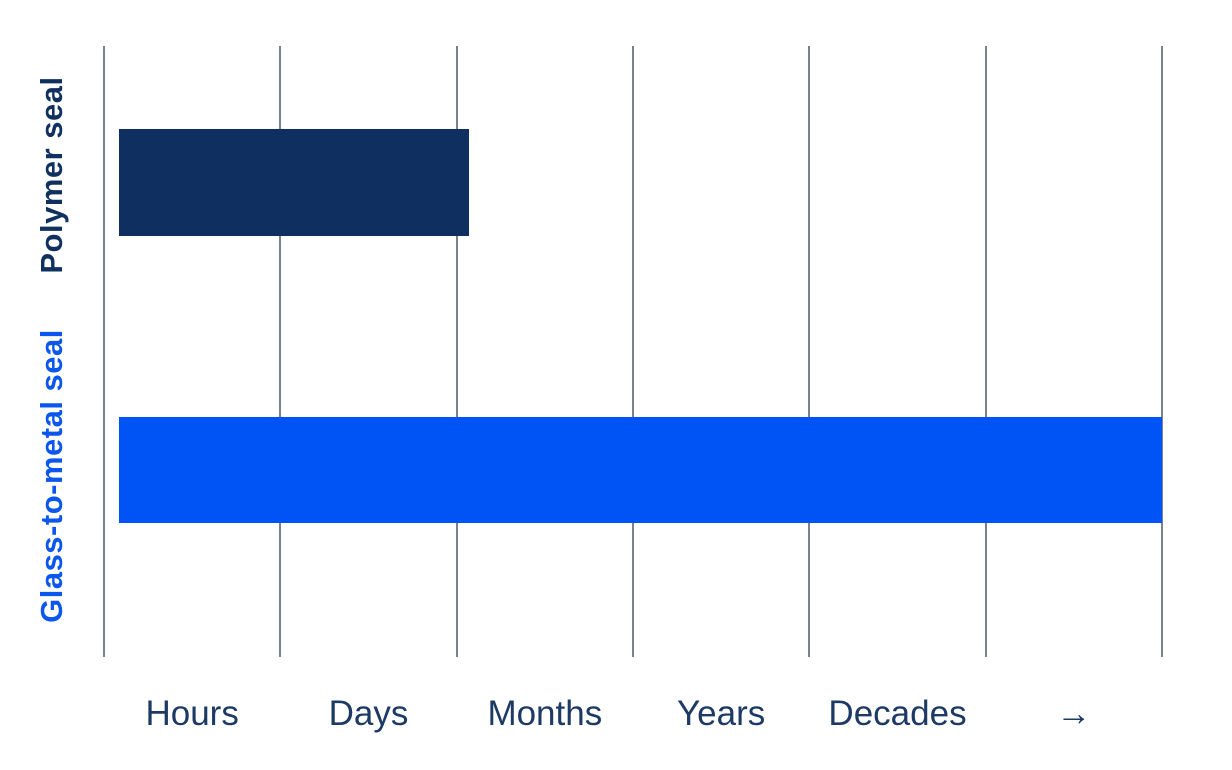 This screenshot has height=770, width=1232. What do you see at coordinates (633, 720) in the screenshot?
I see `x-axis-ticks: Hours Days Months Years Decades →` at bounding box center [633, 720].